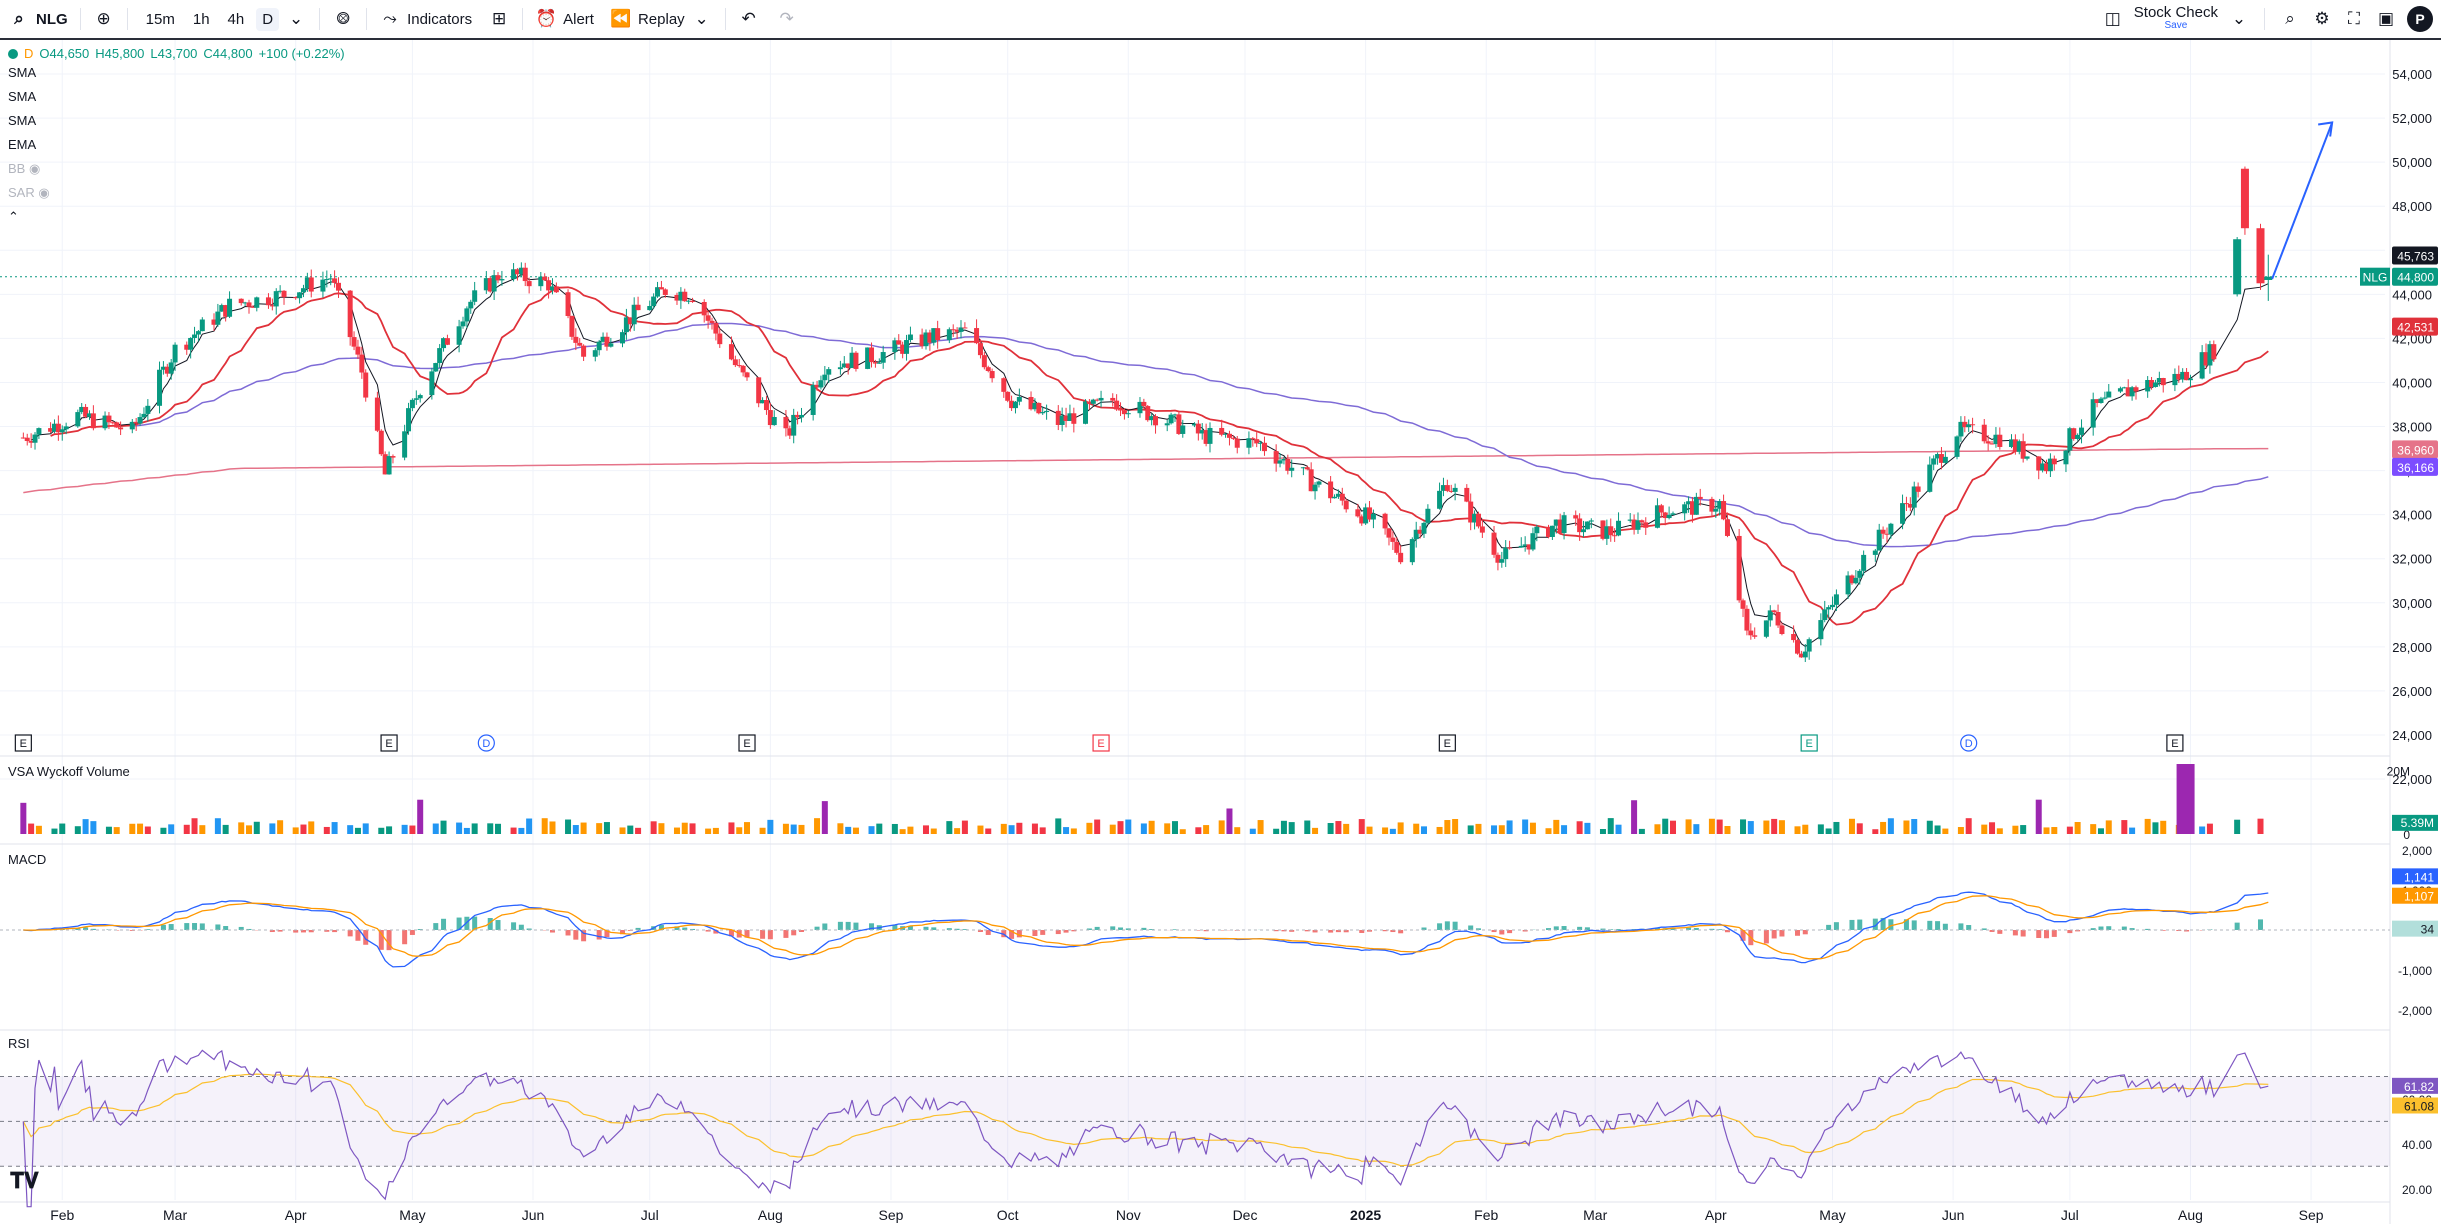 The width and height of the screenshot is (2441, 1224). Describe the element at coordinates (2420, 19) in the screenshot. I see `avatar: P` at that location.